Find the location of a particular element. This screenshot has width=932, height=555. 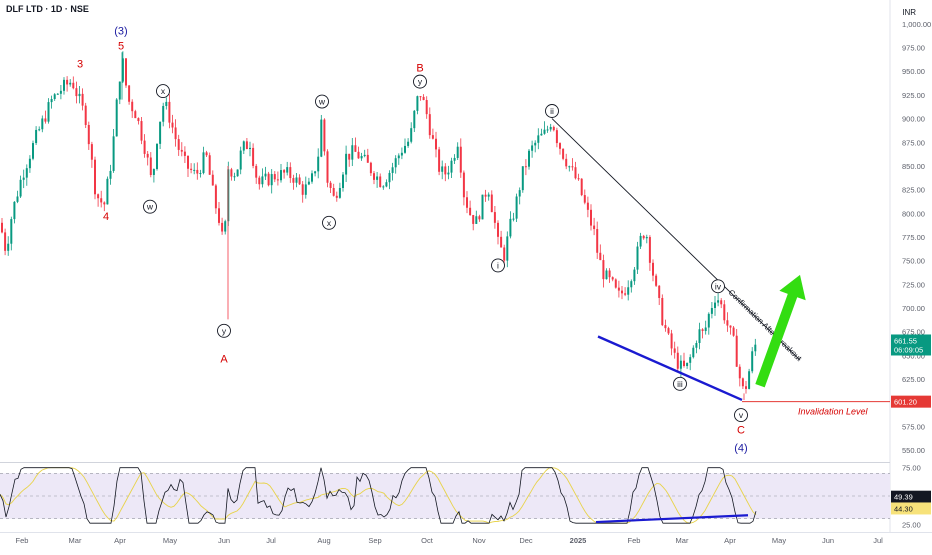

support-line is located at coordinates (670, 368).